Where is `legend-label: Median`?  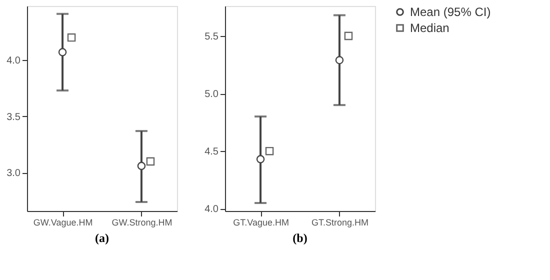
legend-label: Median is located at coordinates (430, 28).